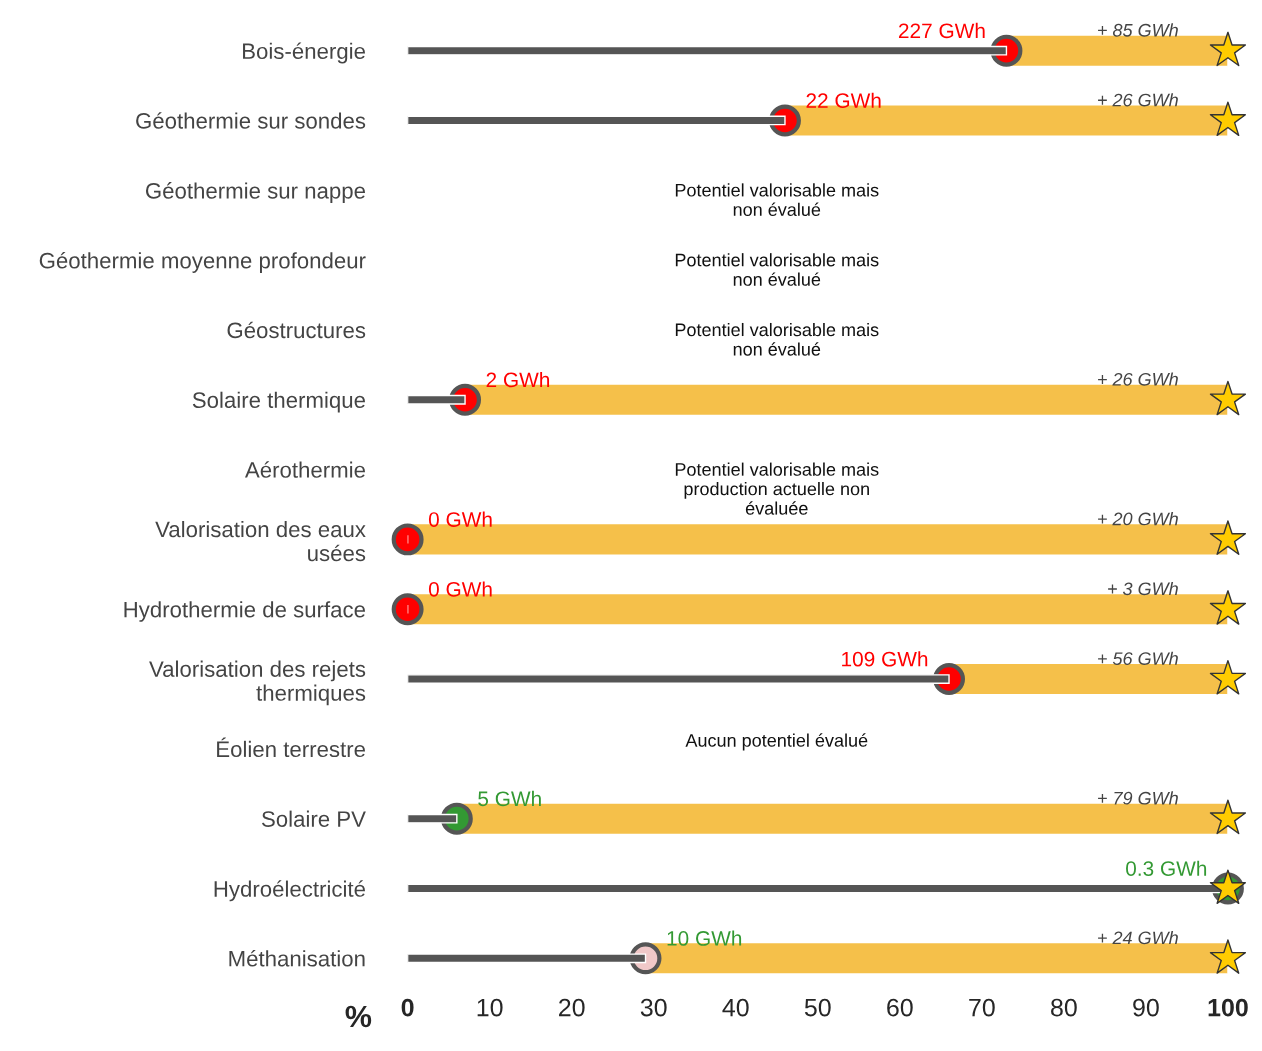 This screenshot has height=1051, width=1262. Describe the element at coordinates (572, 1007) in the screenshot. I see `x-tick-label: 20` at that location.